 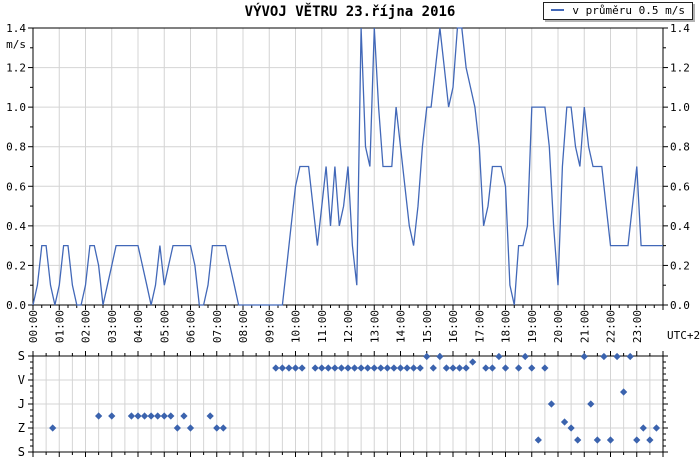 What do you see at coordinates (16, 305) in the screenshot?
I see `y-axis-label-left: 0.0` at bounding box center [16, 305].